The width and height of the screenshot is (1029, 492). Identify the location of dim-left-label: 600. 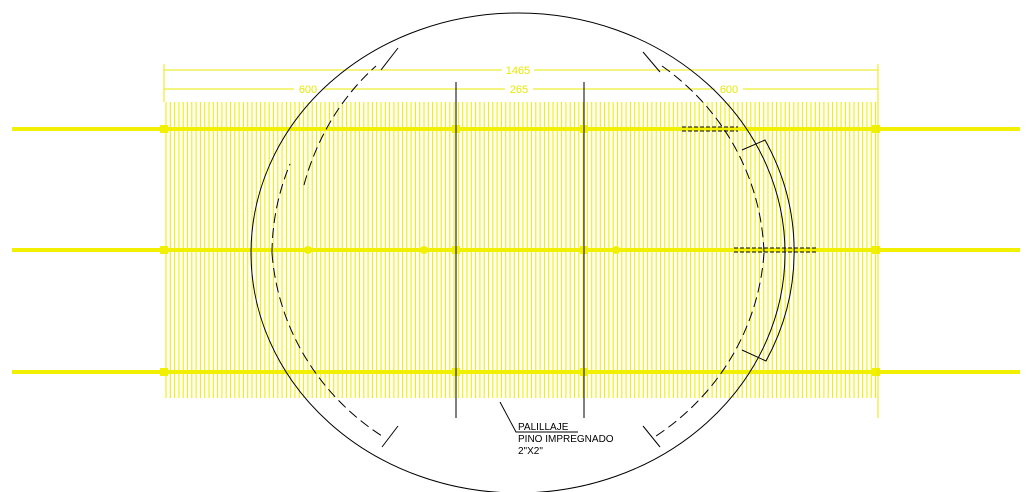
(308, 90).